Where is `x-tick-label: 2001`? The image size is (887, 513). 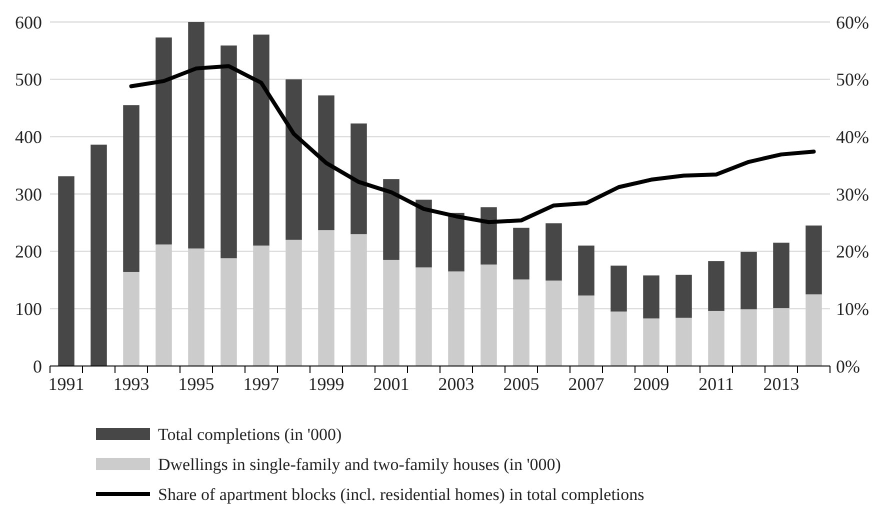 x-tick-label: 2001 is located at coordinates (391, 384).